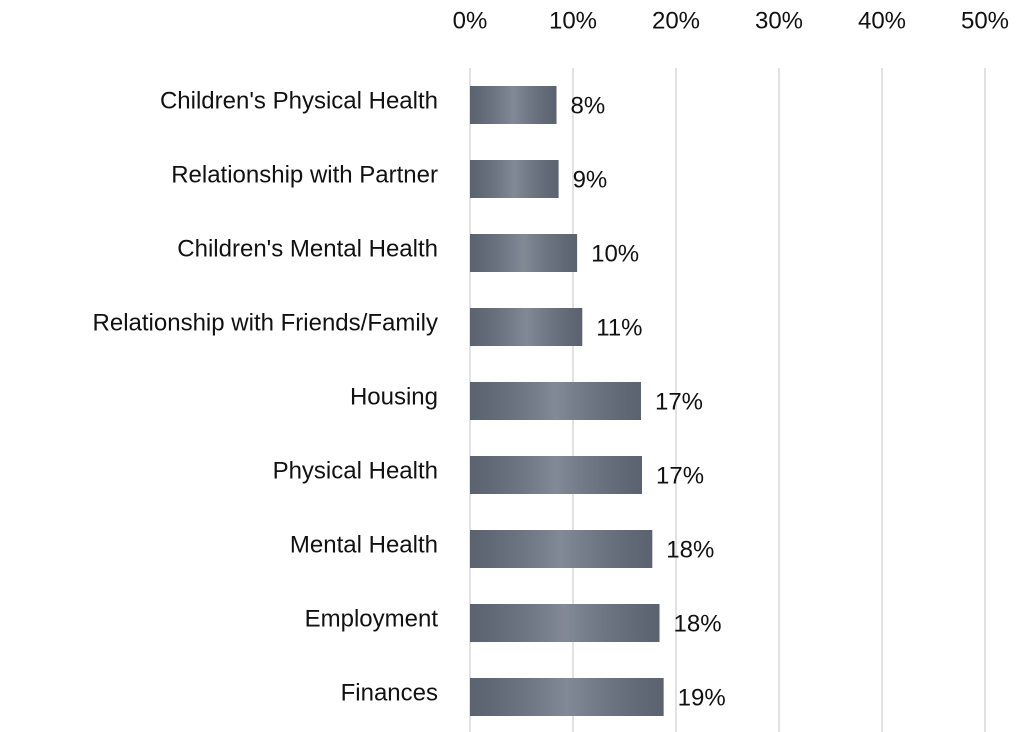 Image resolution: width=1017 pixels, height=732 pixels. I want to click on data-label: 10%, so click(615, 253).